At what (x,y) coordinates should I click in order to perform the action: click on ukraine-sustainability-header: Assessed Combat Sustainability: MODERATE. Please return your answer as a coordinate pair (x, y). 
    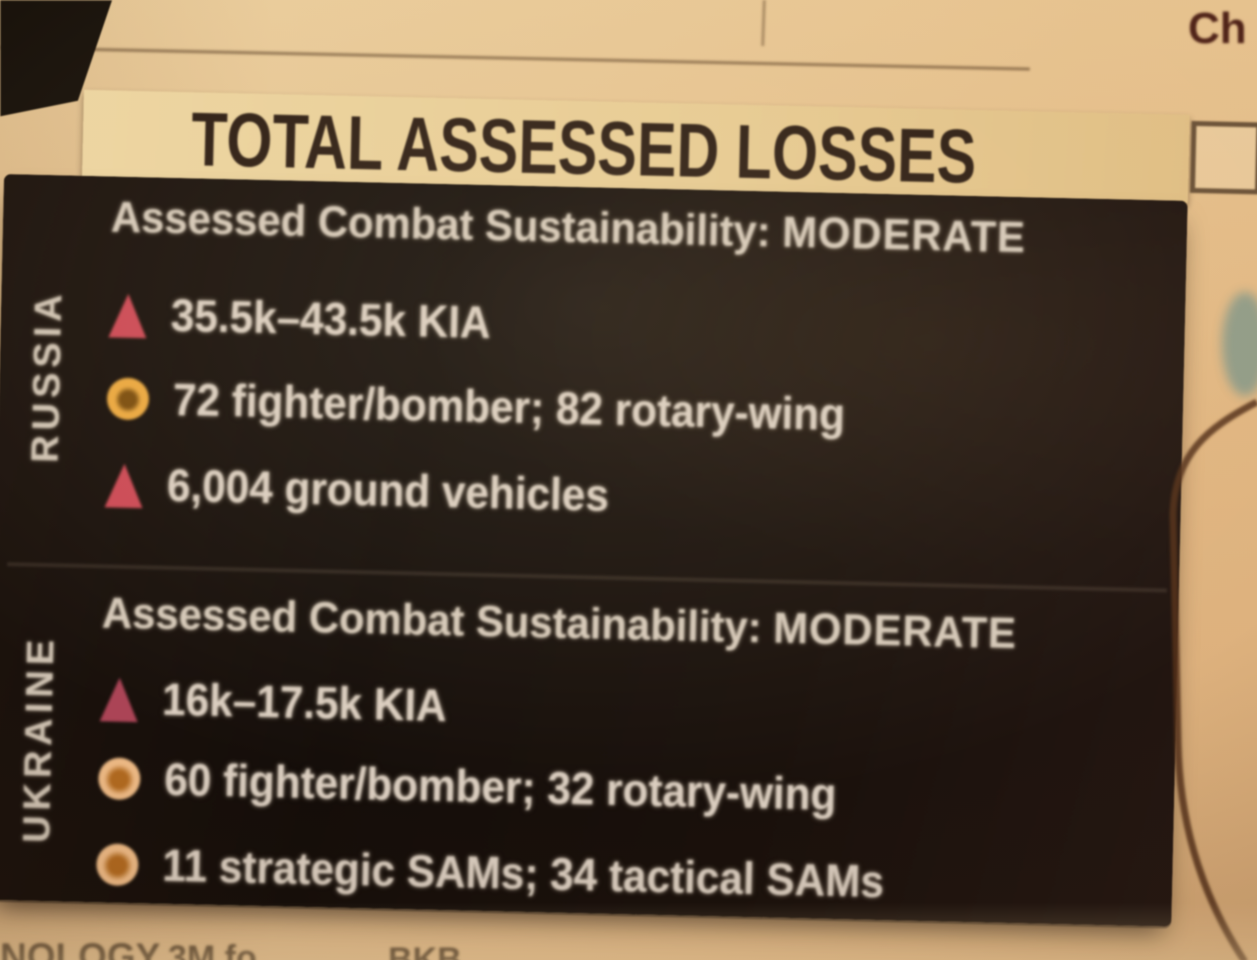
    Looking at the image, I should click on (560, 623).